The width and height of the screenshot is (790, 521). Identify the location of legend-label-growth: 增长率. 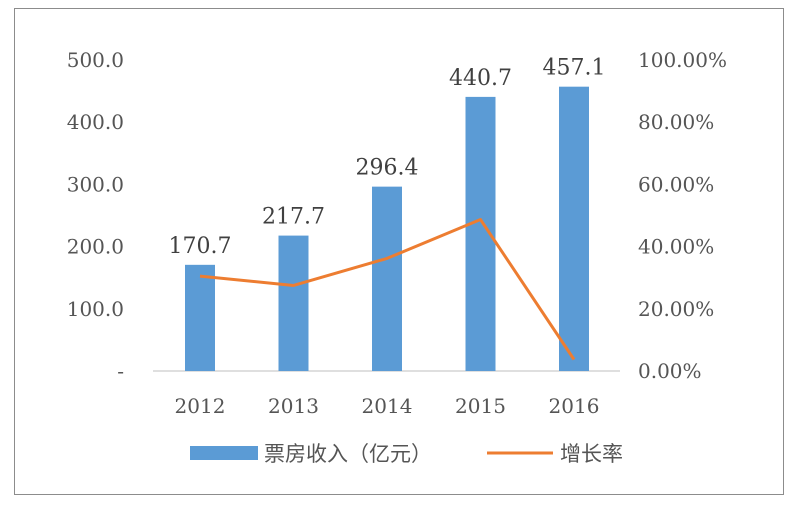
(591, 454).